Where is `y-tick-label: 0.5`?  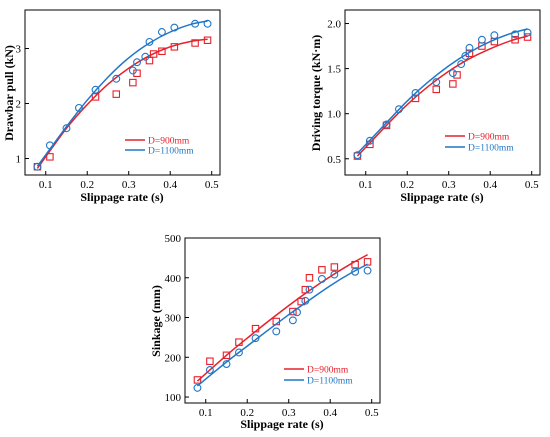 y-tick-label: 0.5 is located at coordinates (334, 160).